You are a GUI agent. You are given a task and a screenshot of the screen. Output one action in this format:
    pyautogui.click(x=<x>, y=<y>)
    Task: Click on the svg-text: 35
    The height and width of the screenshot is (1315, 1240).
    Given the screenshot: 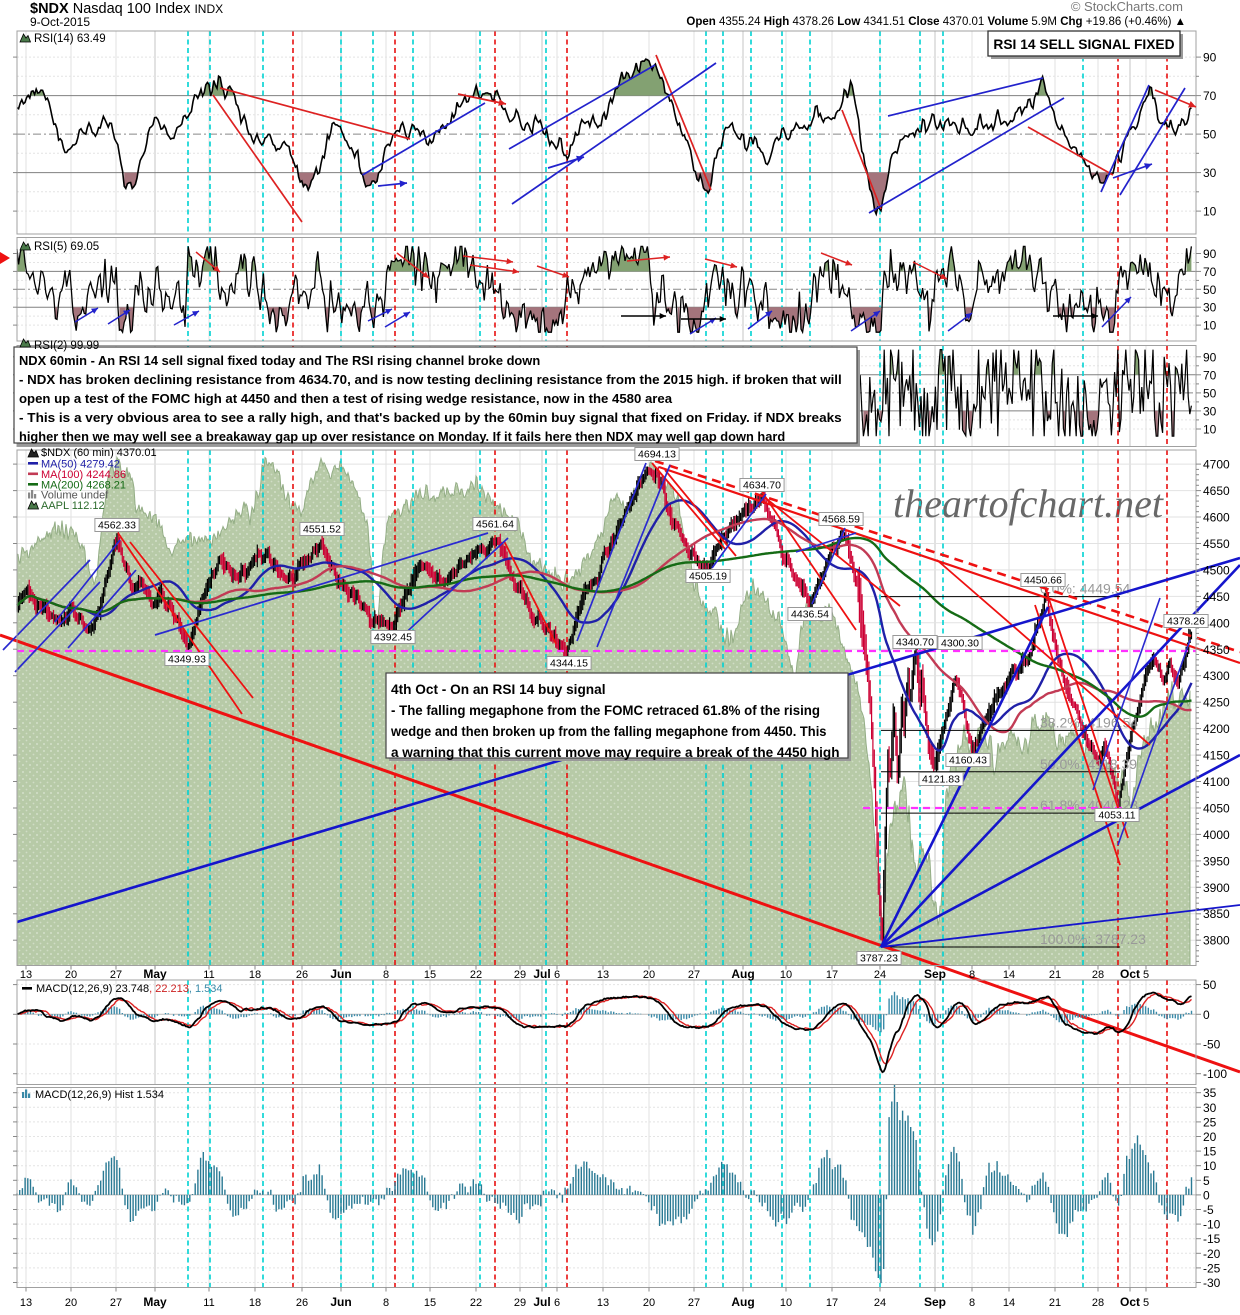 What is the action you would take?
    pyautogui.click(x=1210, y=1093)
    